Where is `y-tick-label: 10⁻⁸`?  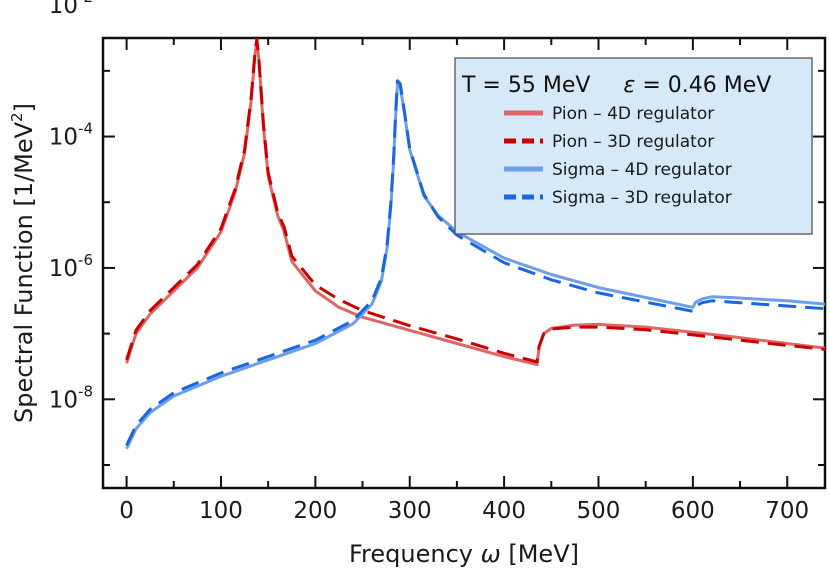
y-tick-label: 10⁻⁸ is located at coordinates (71, 397).